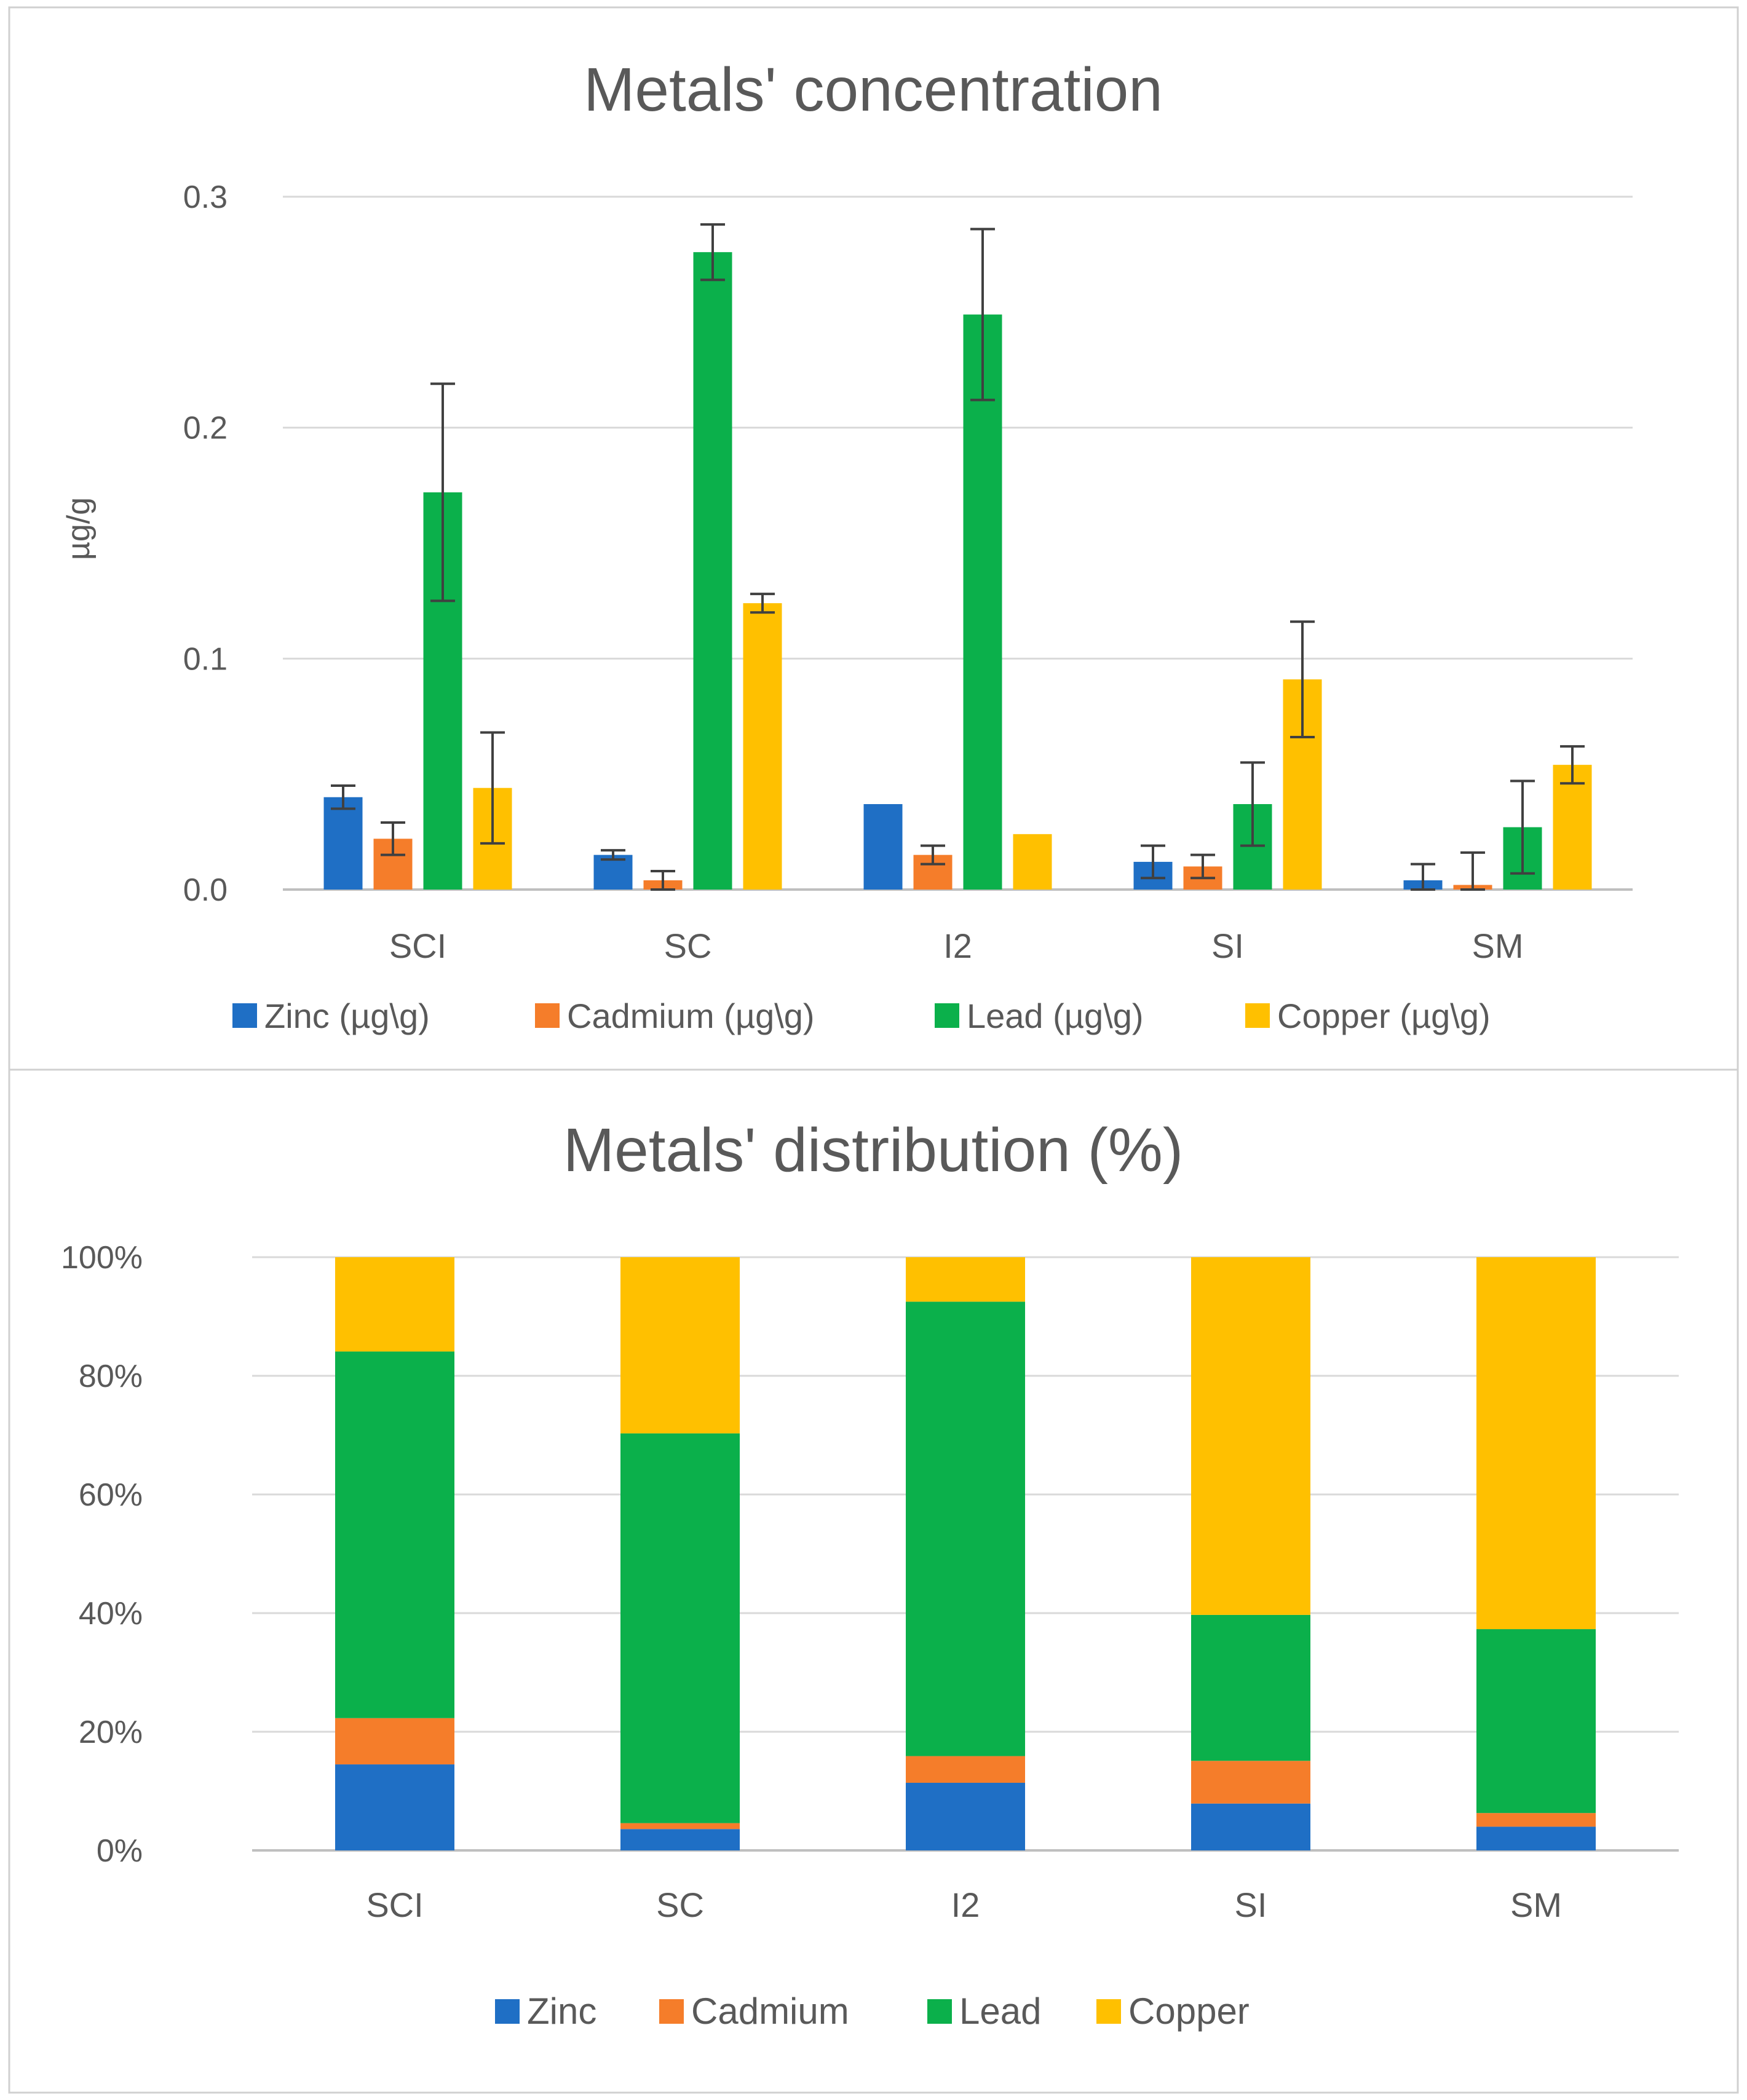  Describe the element at coordinates (872, 2011) in the screenshot. I see `legend: Zinc Cadmium Lead Copper` at that location.